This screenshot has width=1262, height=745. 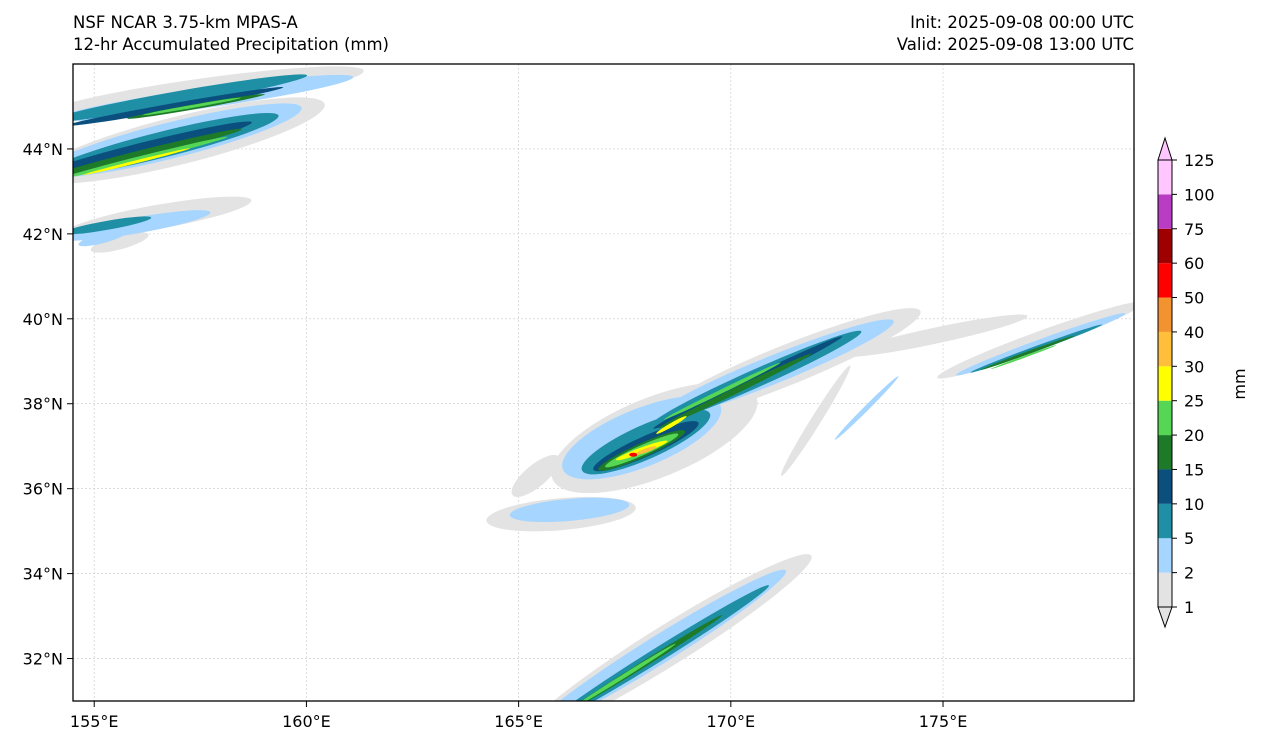 I want to click on lon-tick-label: 160°E, so click(x=306, y=721).